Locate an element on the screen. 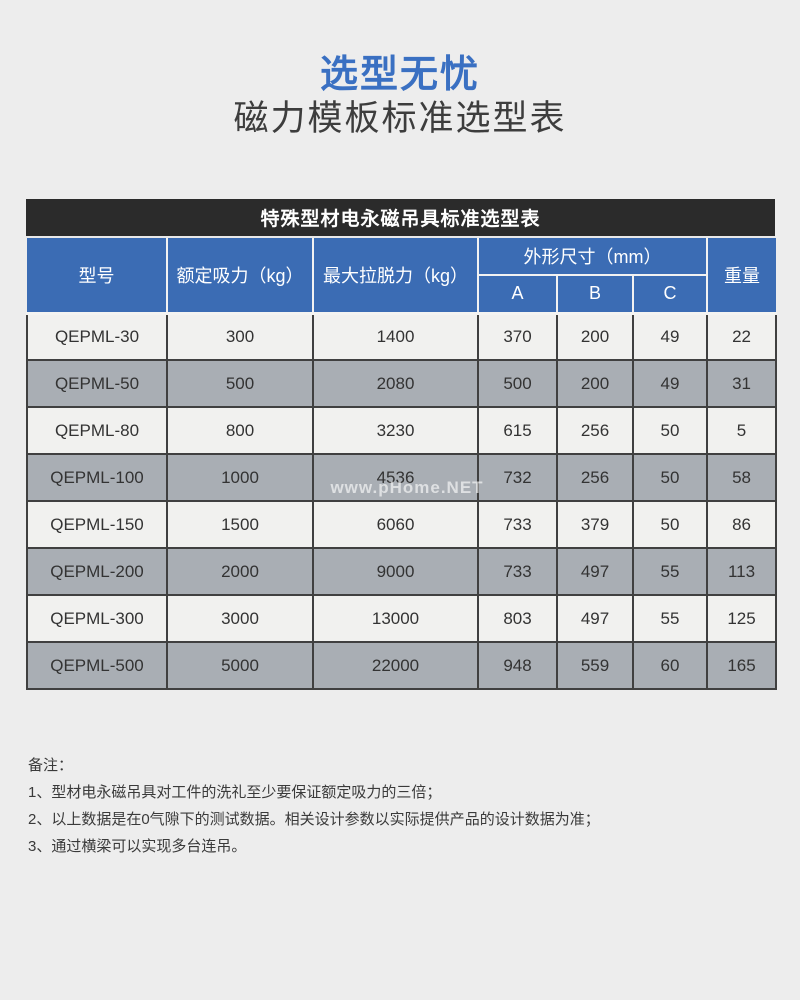 The height and width of the screenshot is (1000, 800). table-row: QEPML-100 1000 4536 732 256 50 58 is located at coordinates (402, 478).